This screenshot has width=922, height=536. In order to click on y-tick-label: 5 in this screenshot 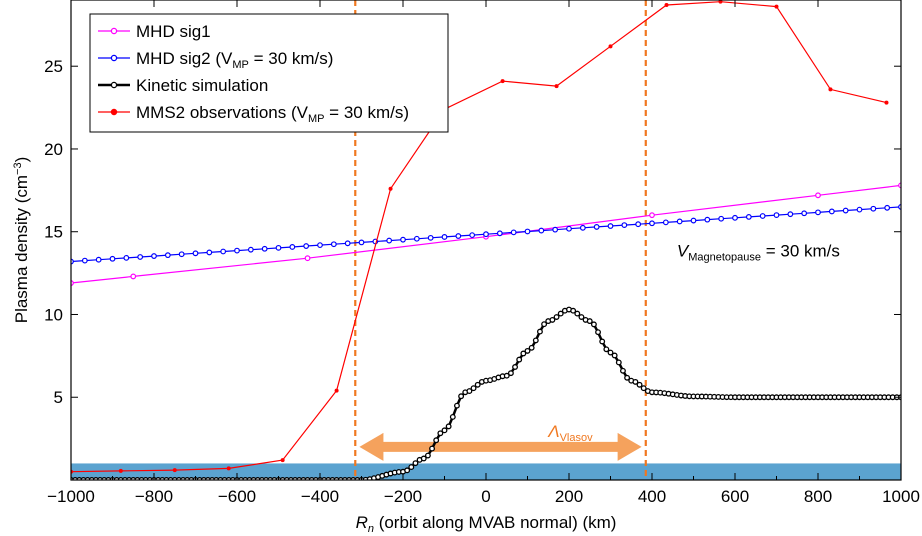, I will do `click(58, 397)`.